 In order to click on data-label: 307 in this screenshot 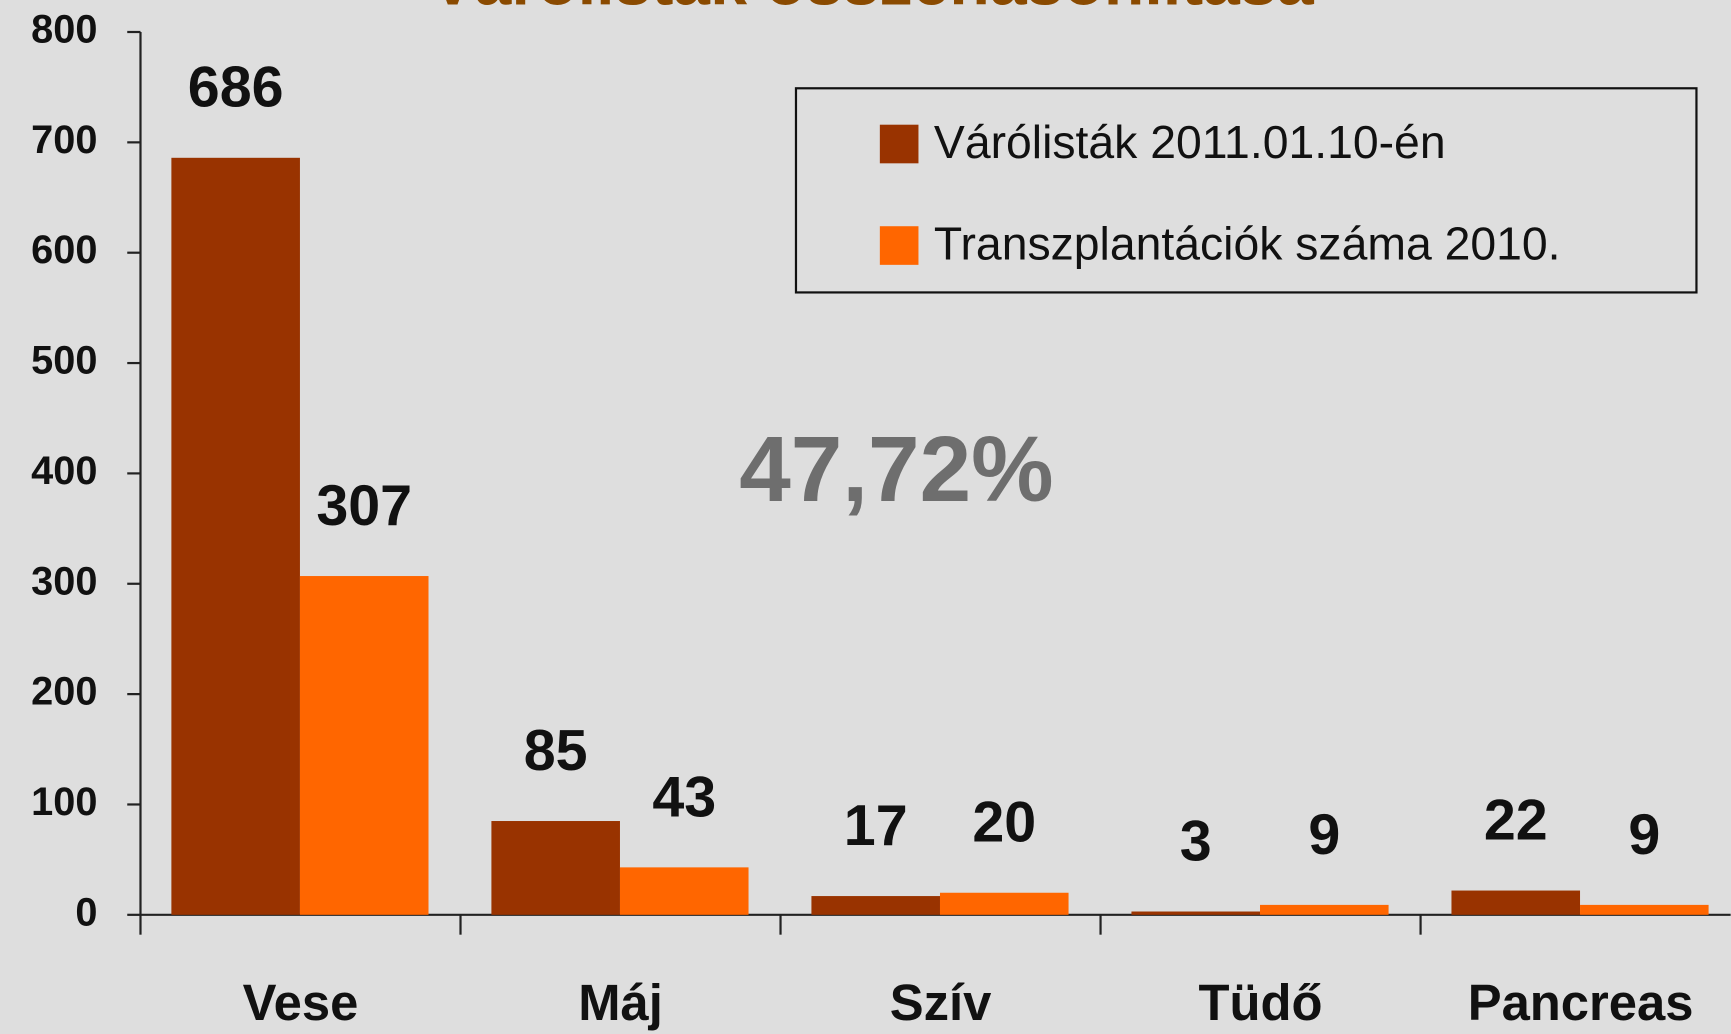, I will do `click(364, 506)`.